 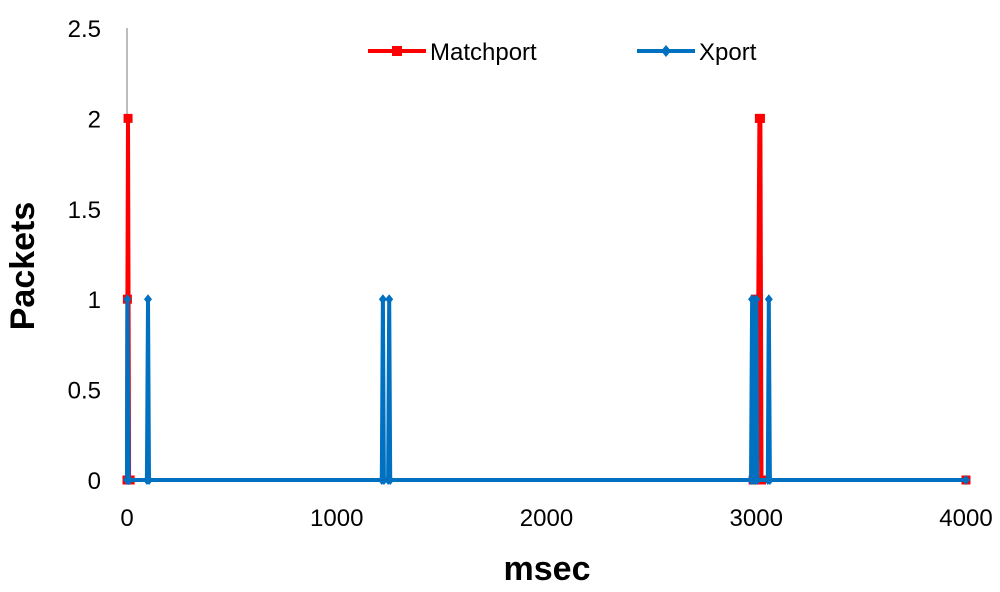 I want to click on x-tick-label: 2000, so click(x=546, y=518).